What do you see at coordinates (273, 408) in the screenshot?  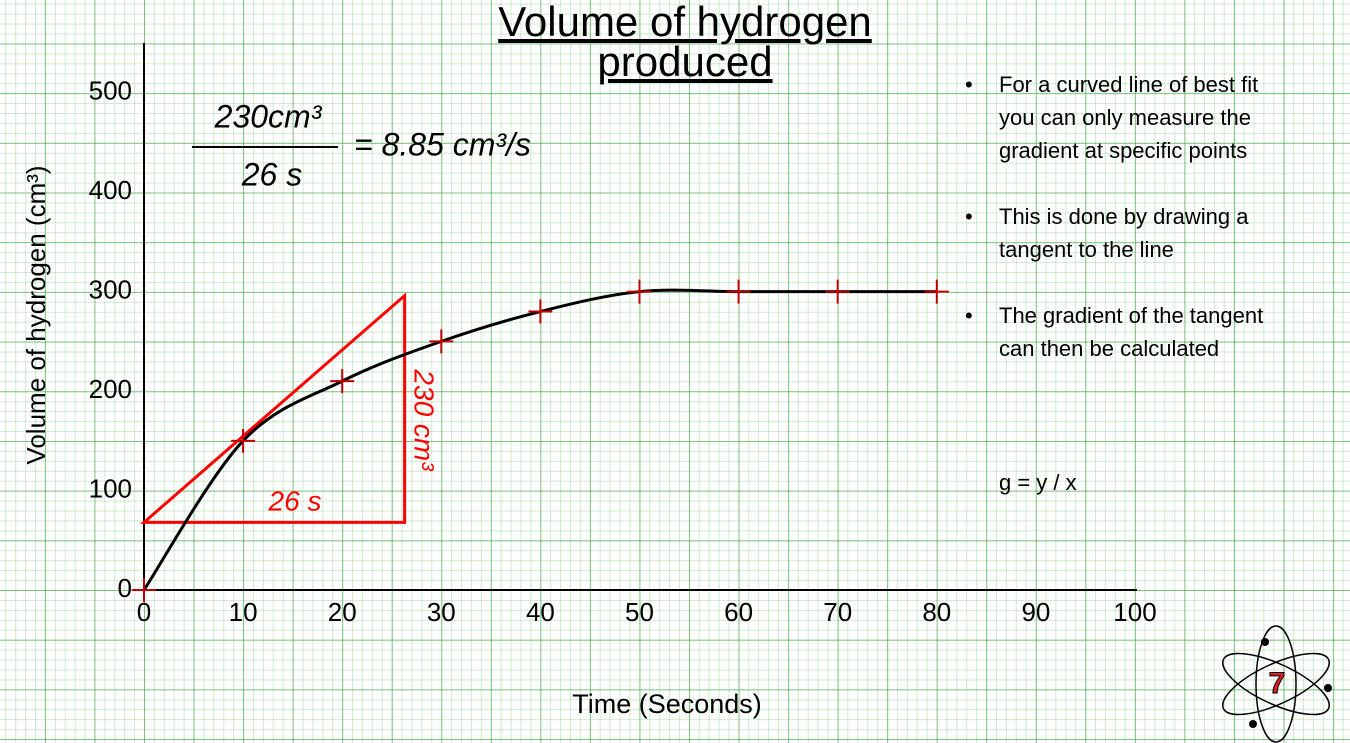 I see `tangent-triangle` at bounding box center [273, 408].